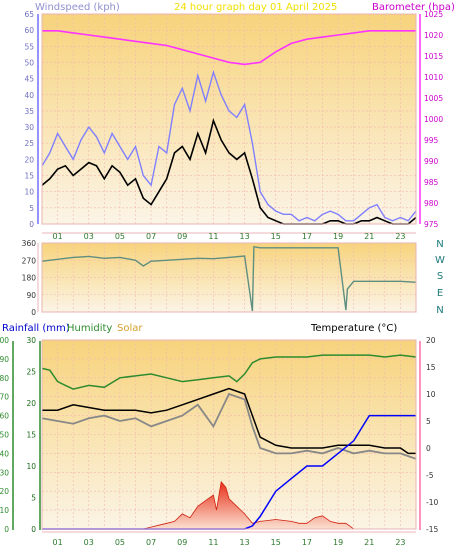 The width and height of the screenshot is (458, 554). I want to click on apparent-temp-line, so click(229, 426).